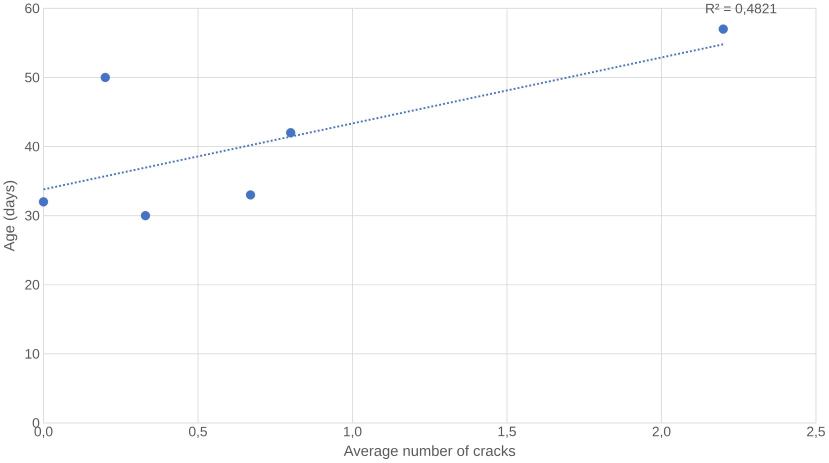  What do you see at coordinates (197, 432) in the screenshot?
I see `x-tick-label: 0,5` at bounding box center [197, 432].